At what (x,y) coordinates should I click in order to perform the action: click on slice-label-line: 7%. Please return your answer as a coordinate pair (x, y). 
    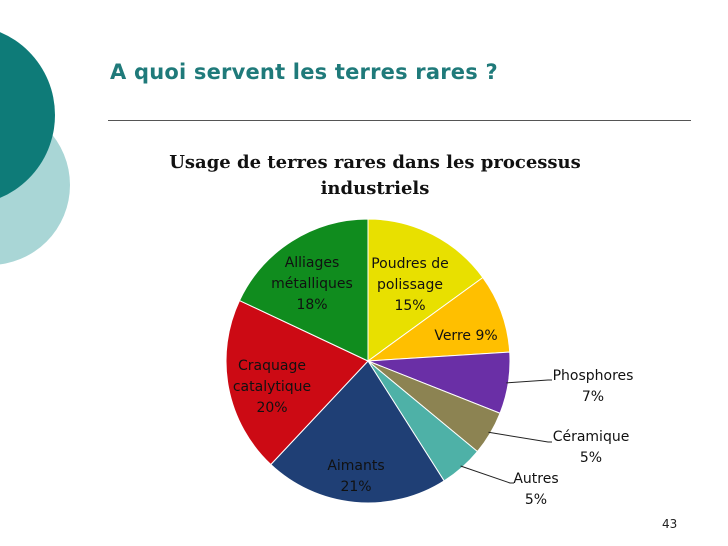
    Looking at the image, I should click on (593, 397).